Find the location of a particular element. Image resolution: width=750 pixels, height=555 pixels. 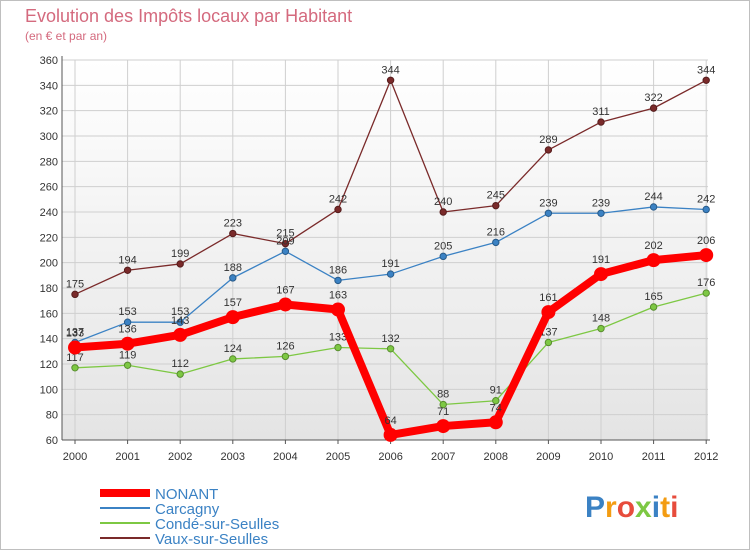

x-tick-label-2005: 2005 is located at coordinates (338, 457).